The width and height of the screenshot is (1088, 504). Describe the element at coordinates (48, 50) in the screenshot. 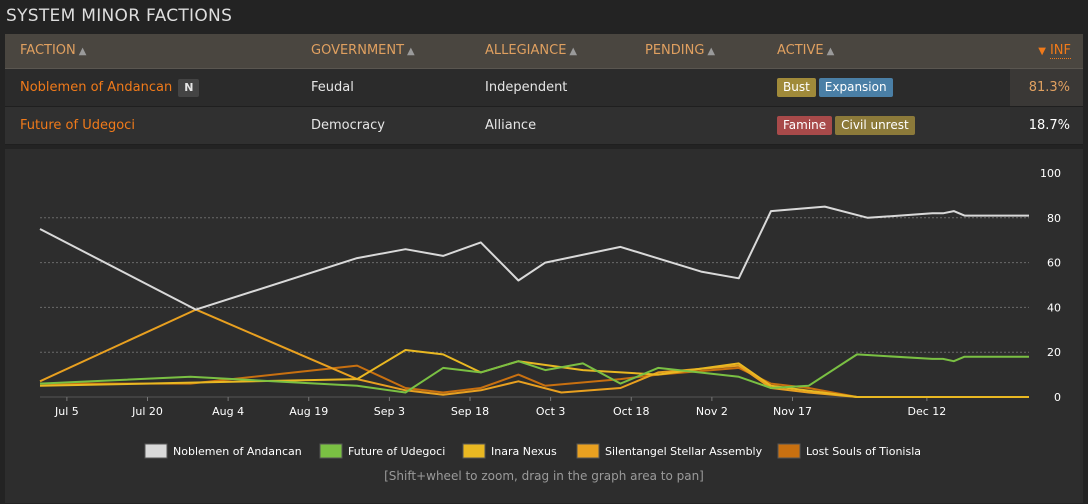

I see `header-faction-label: FACTION` at that location.